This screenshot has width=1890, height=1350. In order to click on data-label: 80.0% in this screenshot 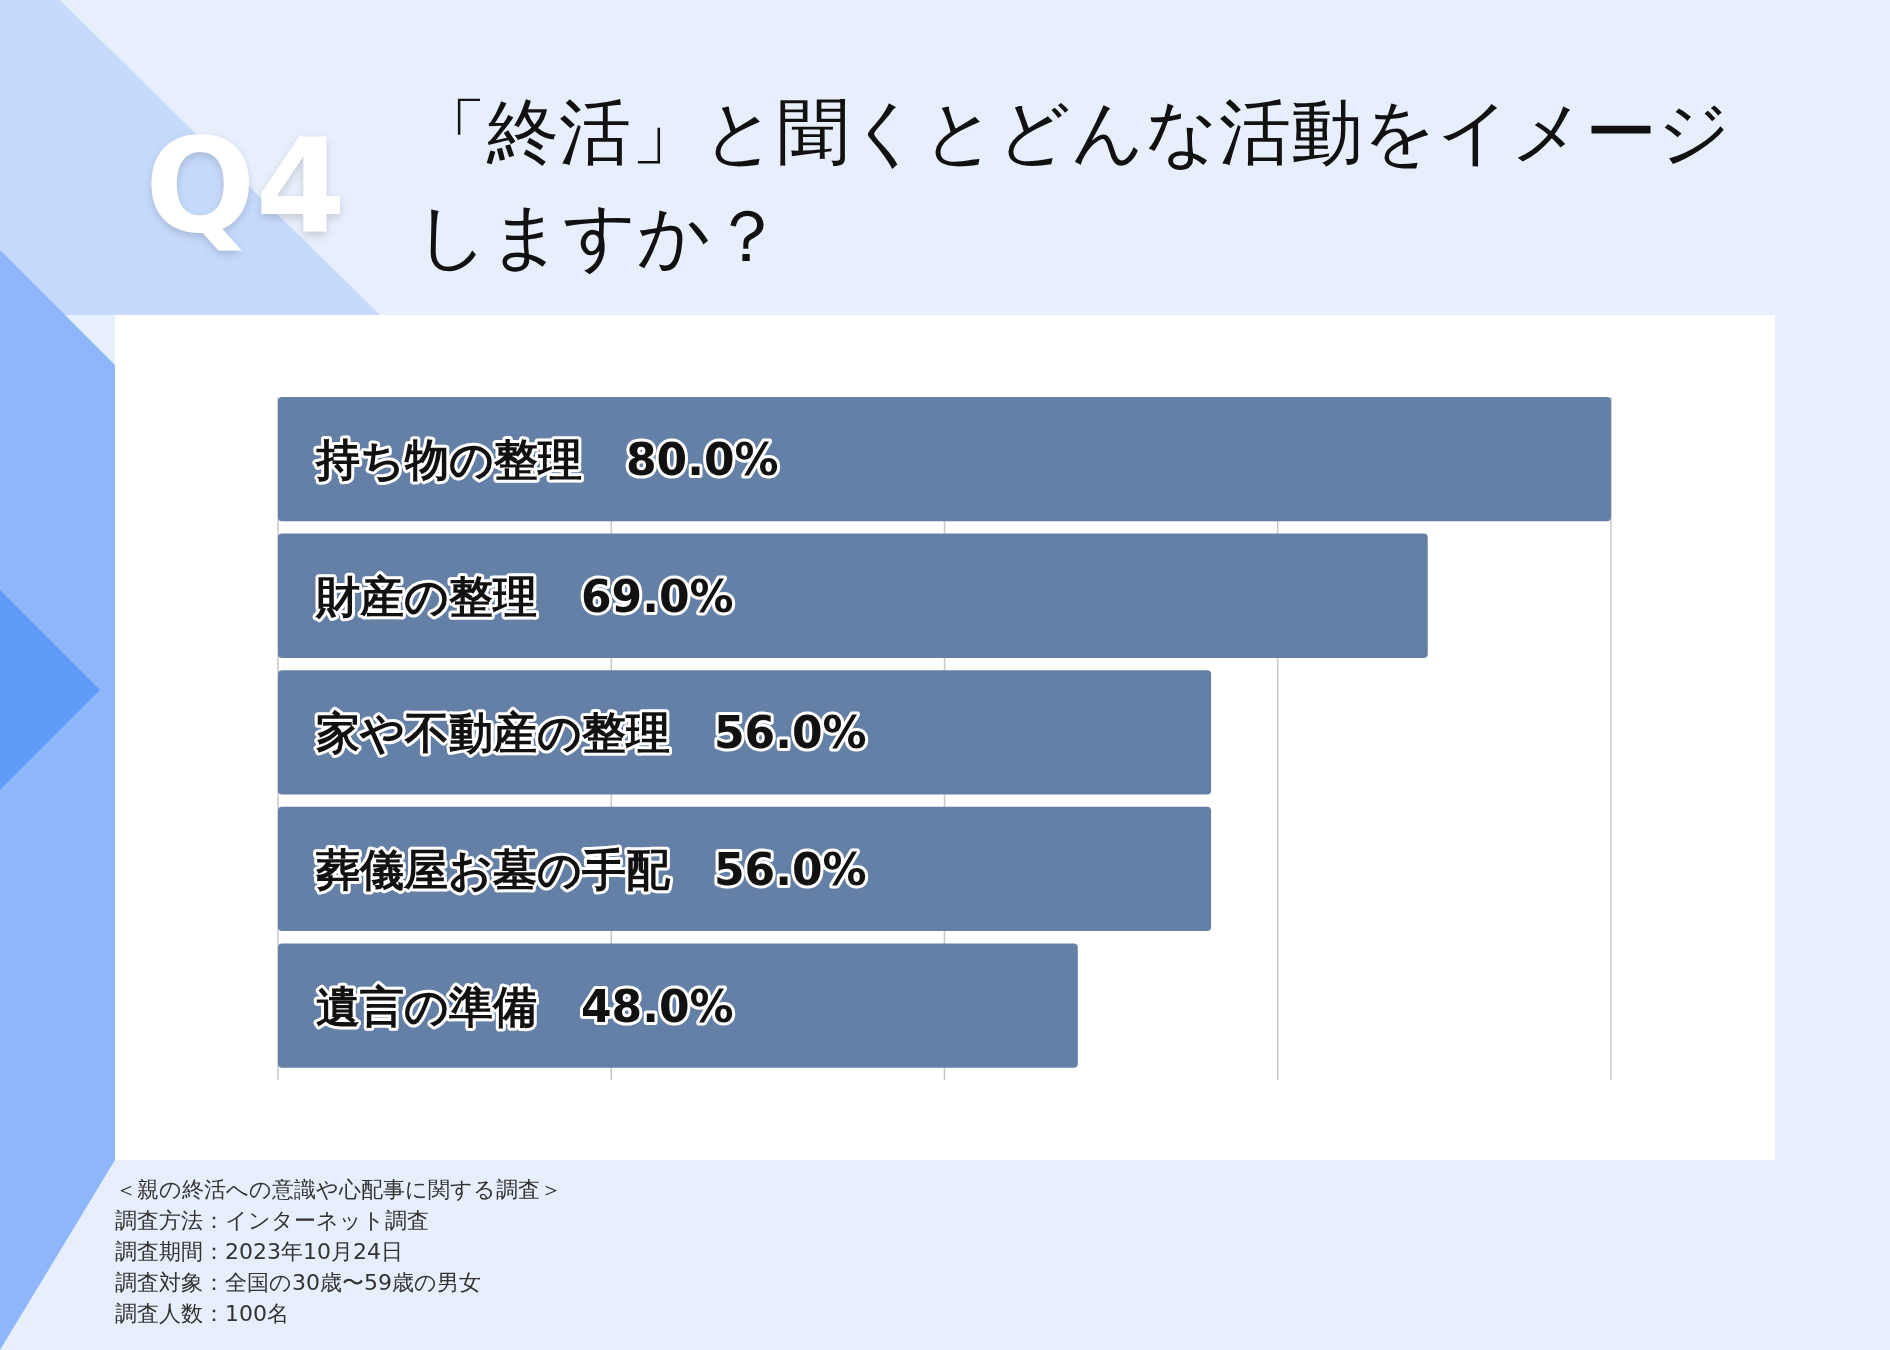, I will do `click(702, 460)`.